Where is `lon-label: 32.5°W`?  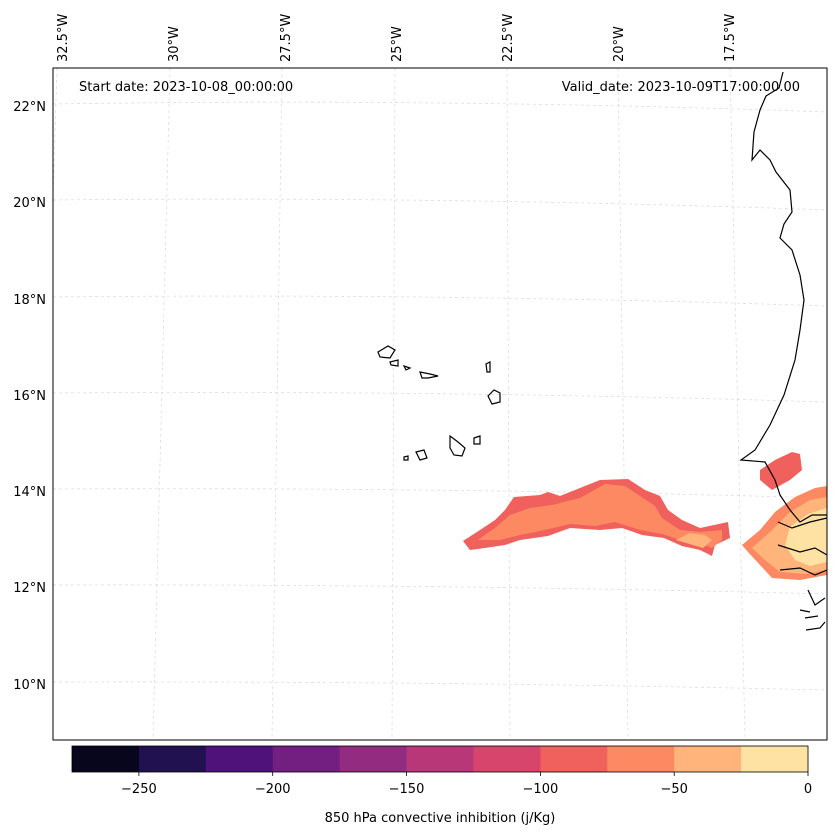 lon-label: 32.5°W is located at coordinates (63, 38).